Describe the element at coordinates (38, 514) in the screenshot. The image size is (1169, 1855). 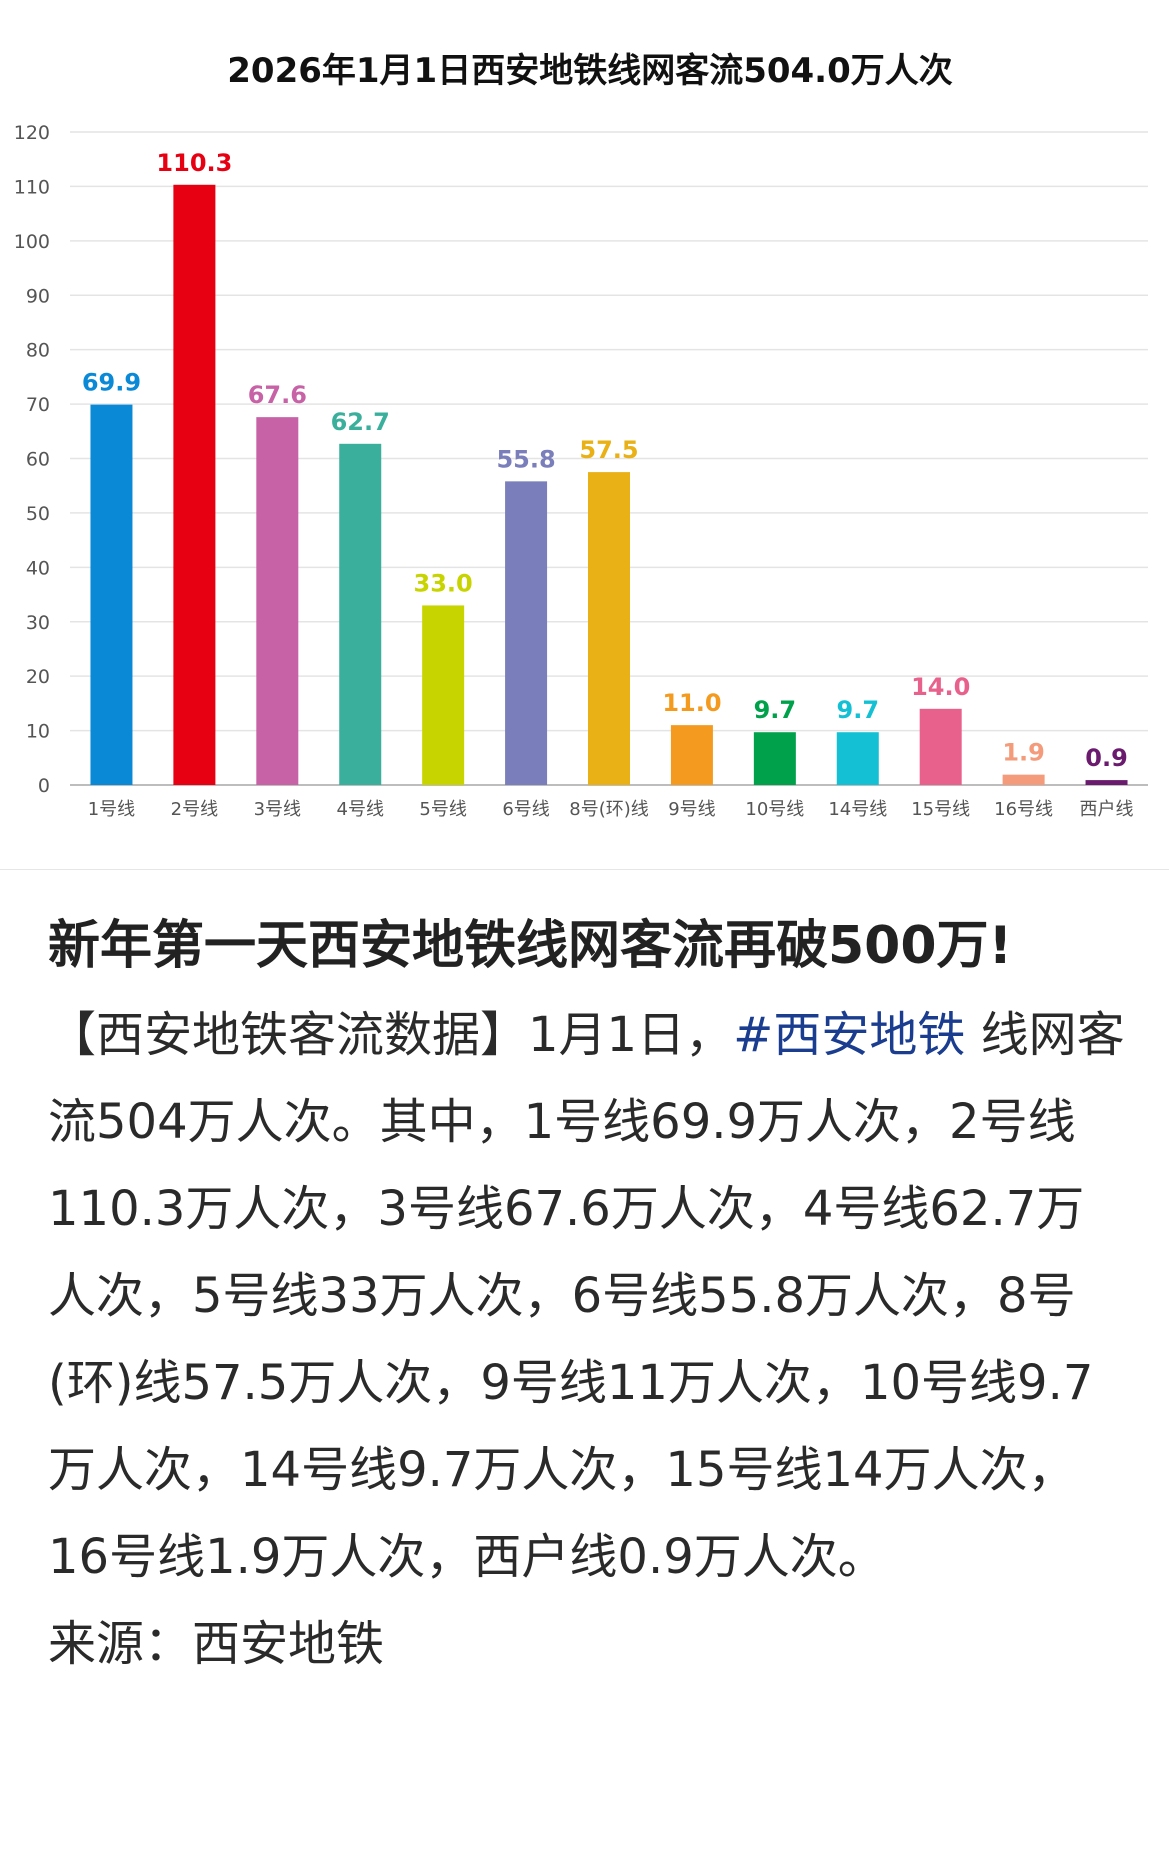
I see `y-tick-label: 50` at that location.